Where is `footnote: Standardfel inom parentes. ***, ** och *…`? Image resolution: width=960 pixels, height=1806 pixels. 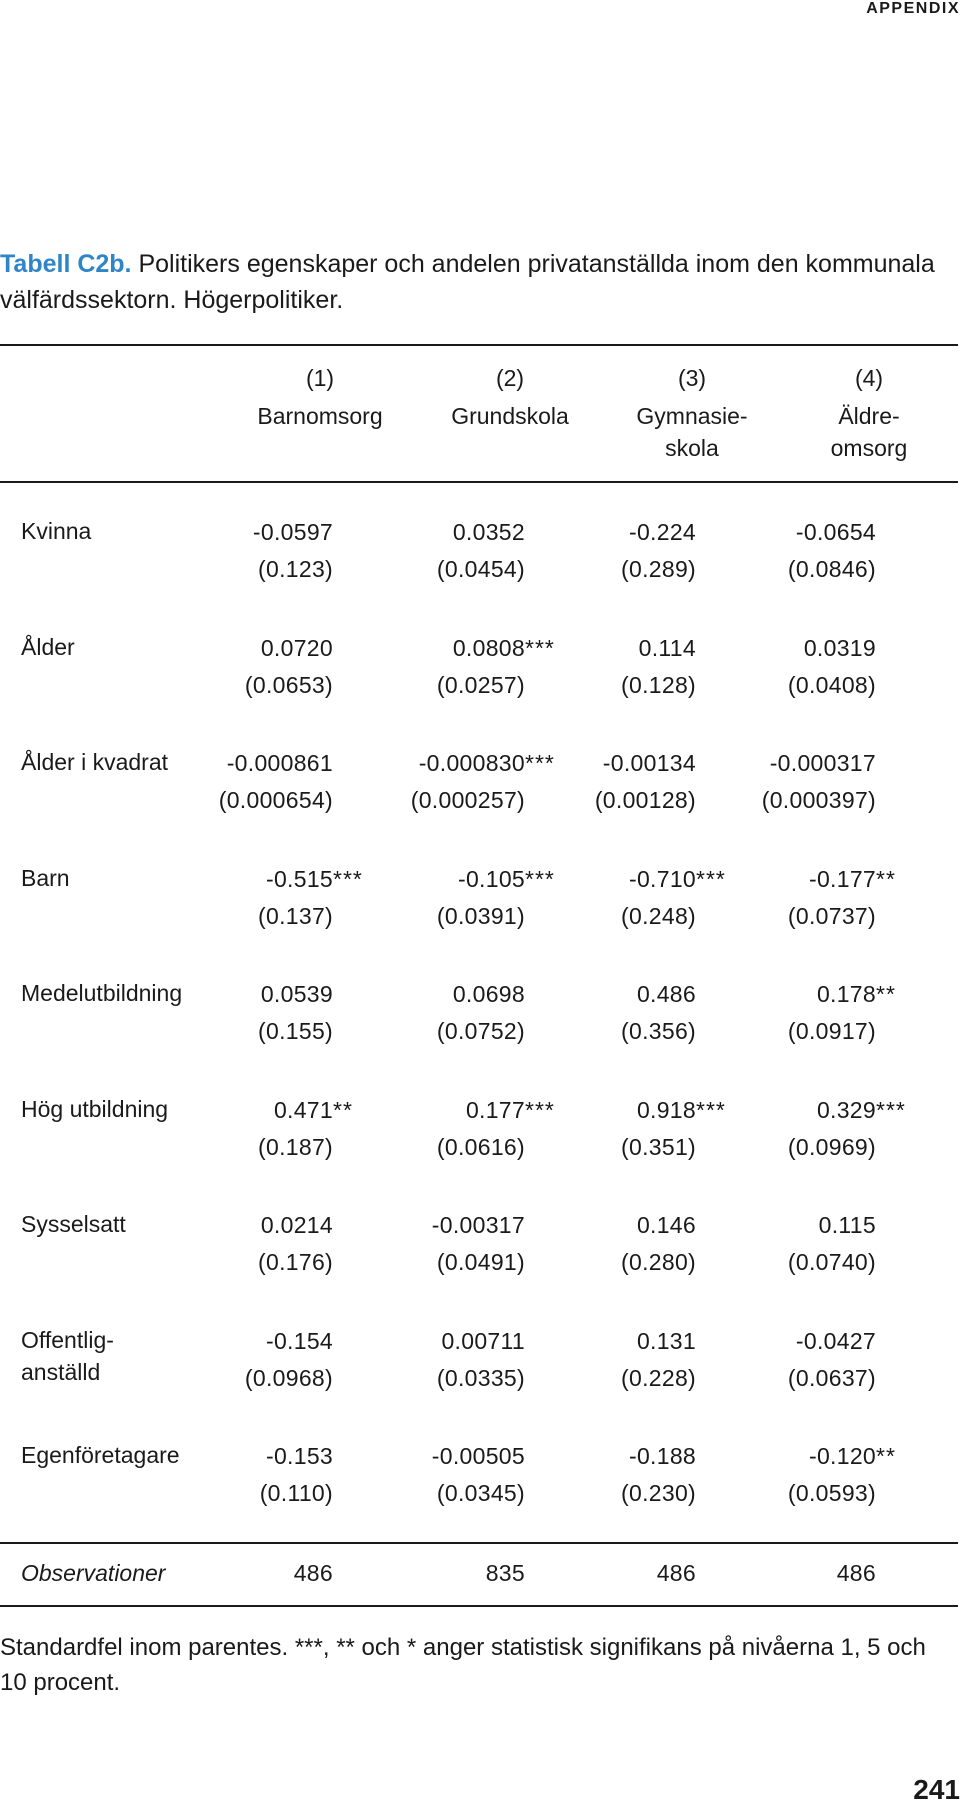 footnote: Standardfel inom parentes. ***, ** och *… is located at coordinates (463, 1665).